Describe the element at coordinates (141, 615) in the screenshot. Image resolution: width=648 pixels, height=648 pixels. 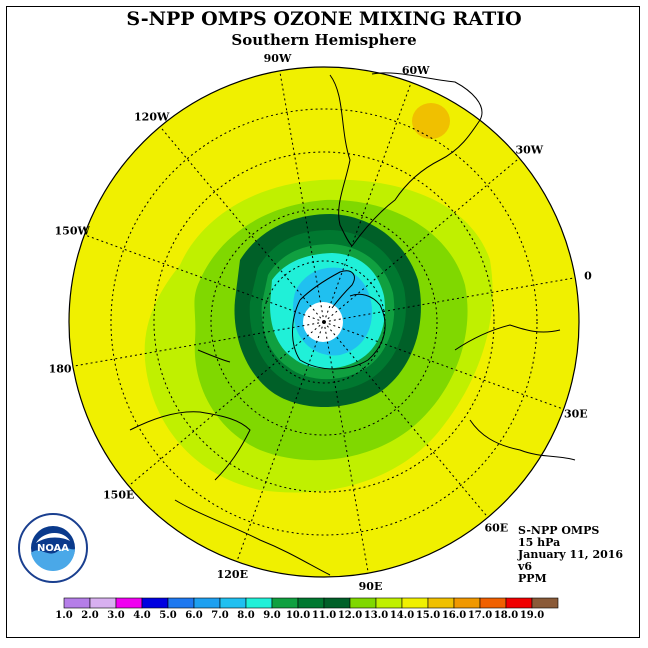
I see `colorbar-label: 4.0` at that location.